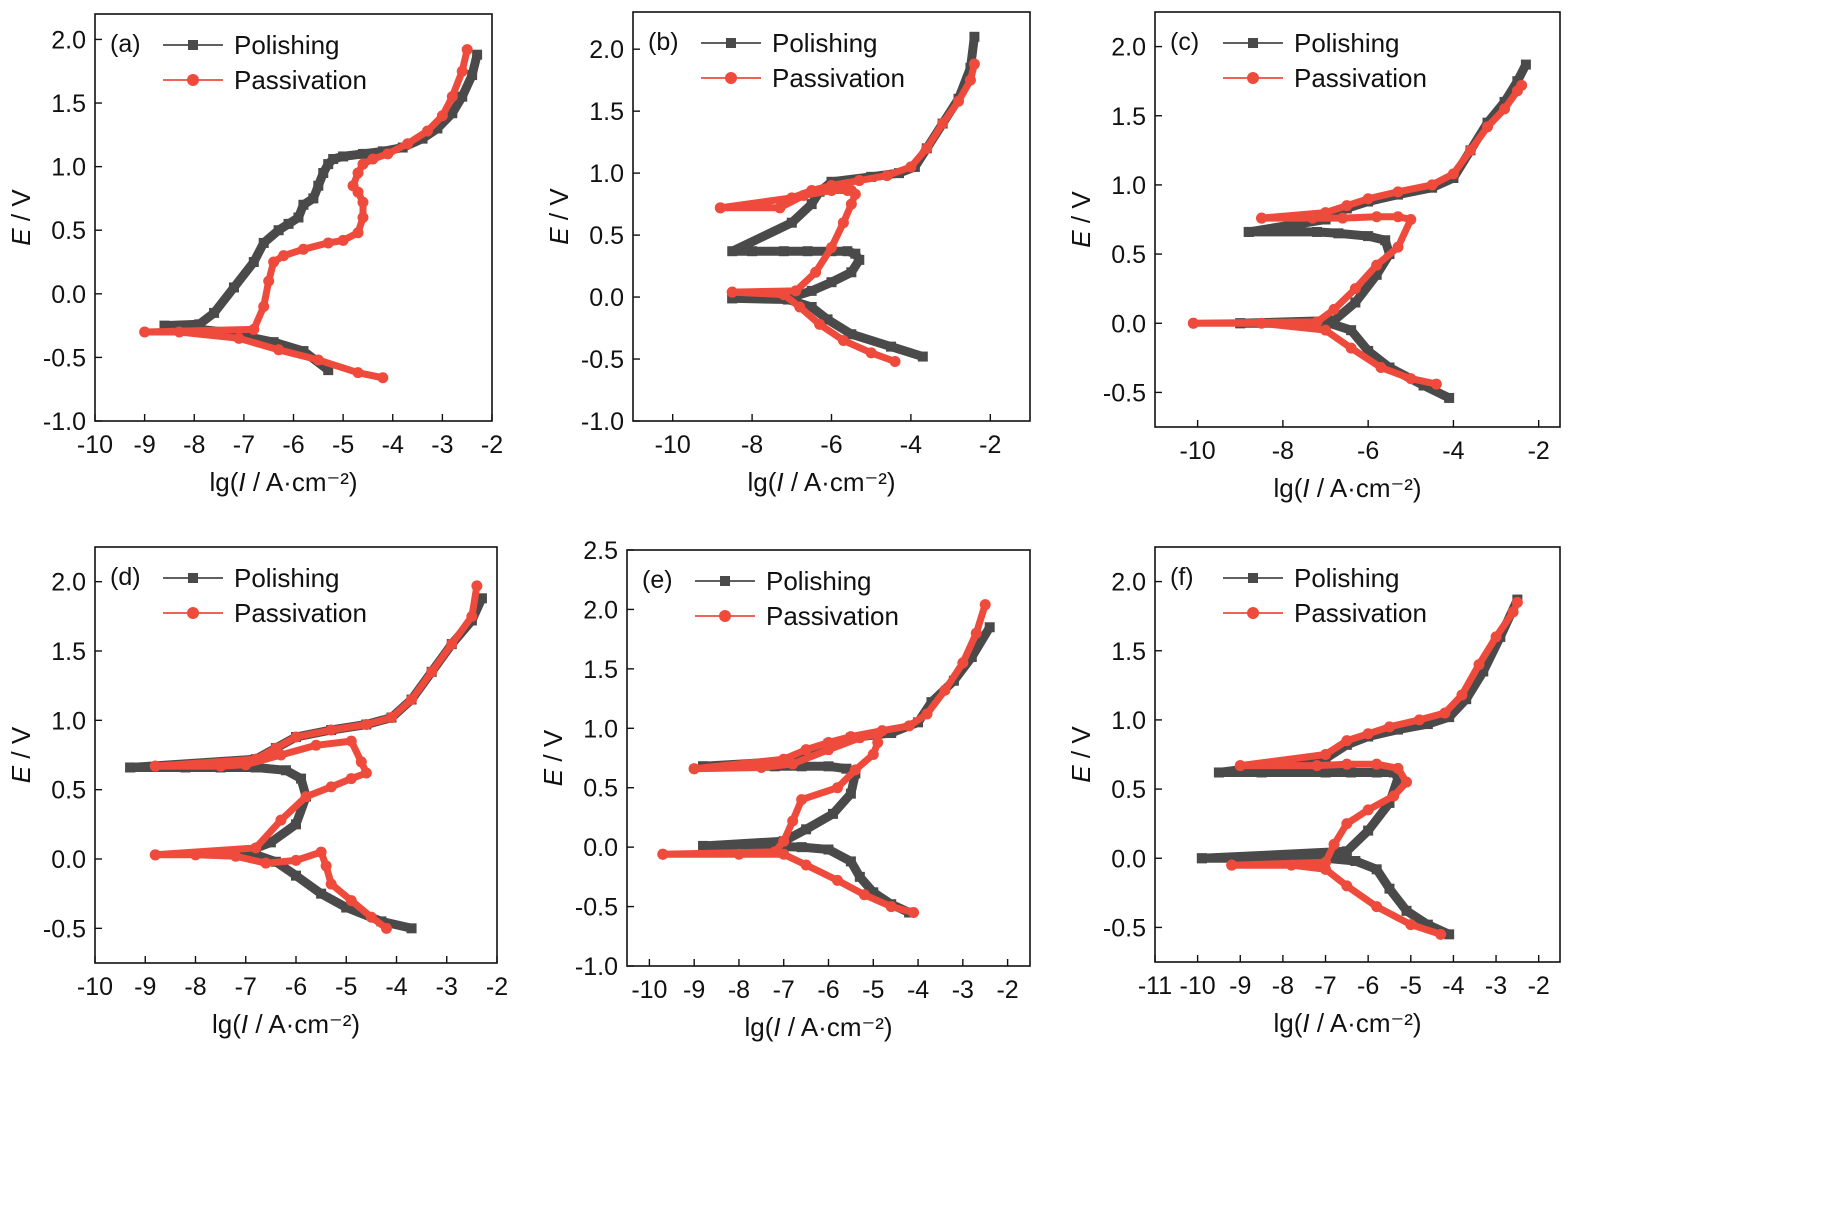  Describe the element at coordinates (287, 578) in the screenshot. I see `legend-label: Polishing` at that location.